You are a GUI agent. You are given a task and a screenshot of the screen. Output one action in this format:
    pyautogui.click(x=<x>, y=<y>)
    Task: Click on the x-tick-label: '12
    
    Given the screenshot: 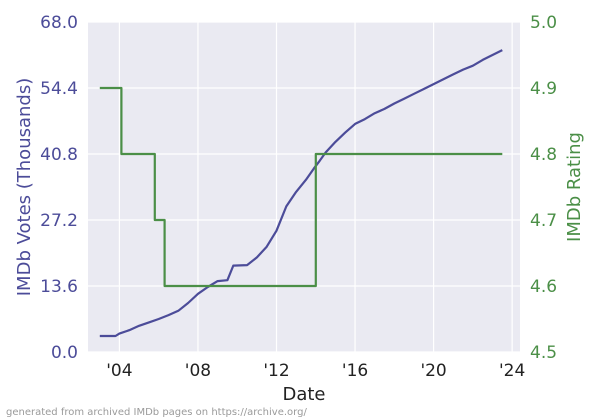 What is the action you would take?
    pyautogui.click(x=276, y=371)
    